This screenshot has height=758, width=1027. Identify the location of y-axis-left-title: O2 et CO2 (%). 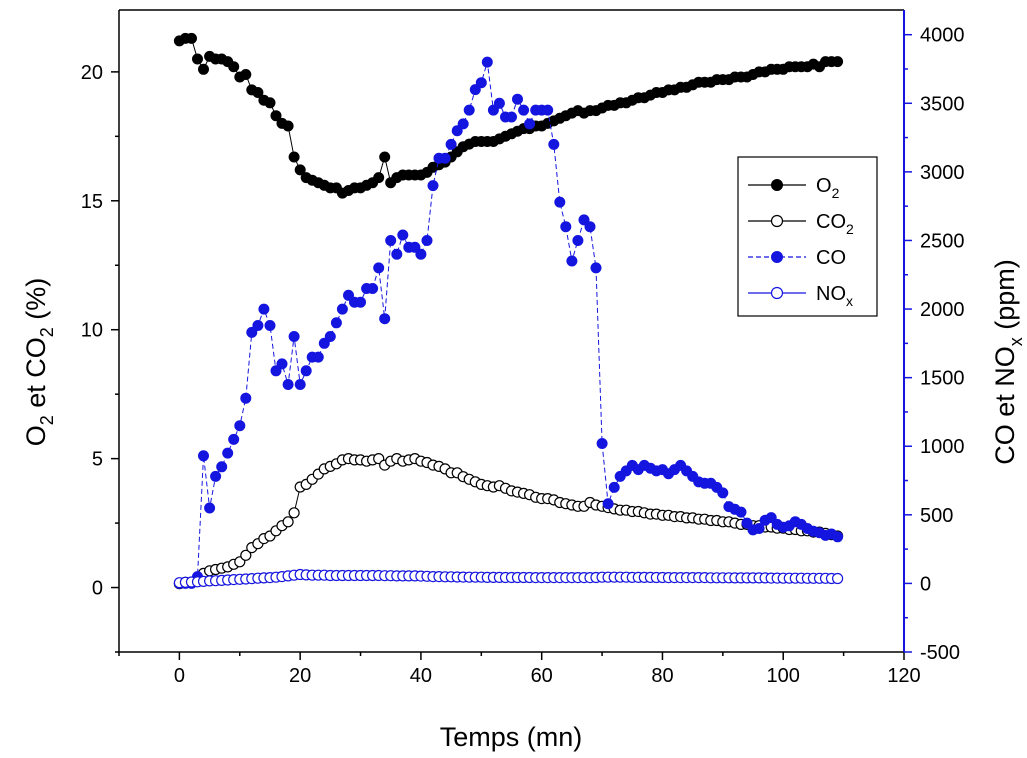
(39, 362).